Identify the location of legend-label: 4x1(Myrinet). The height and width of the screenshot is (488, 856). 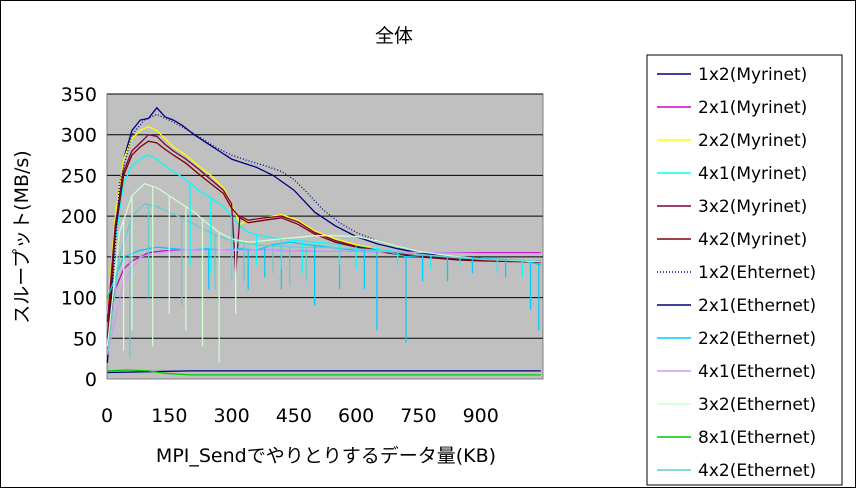
(752, 174).